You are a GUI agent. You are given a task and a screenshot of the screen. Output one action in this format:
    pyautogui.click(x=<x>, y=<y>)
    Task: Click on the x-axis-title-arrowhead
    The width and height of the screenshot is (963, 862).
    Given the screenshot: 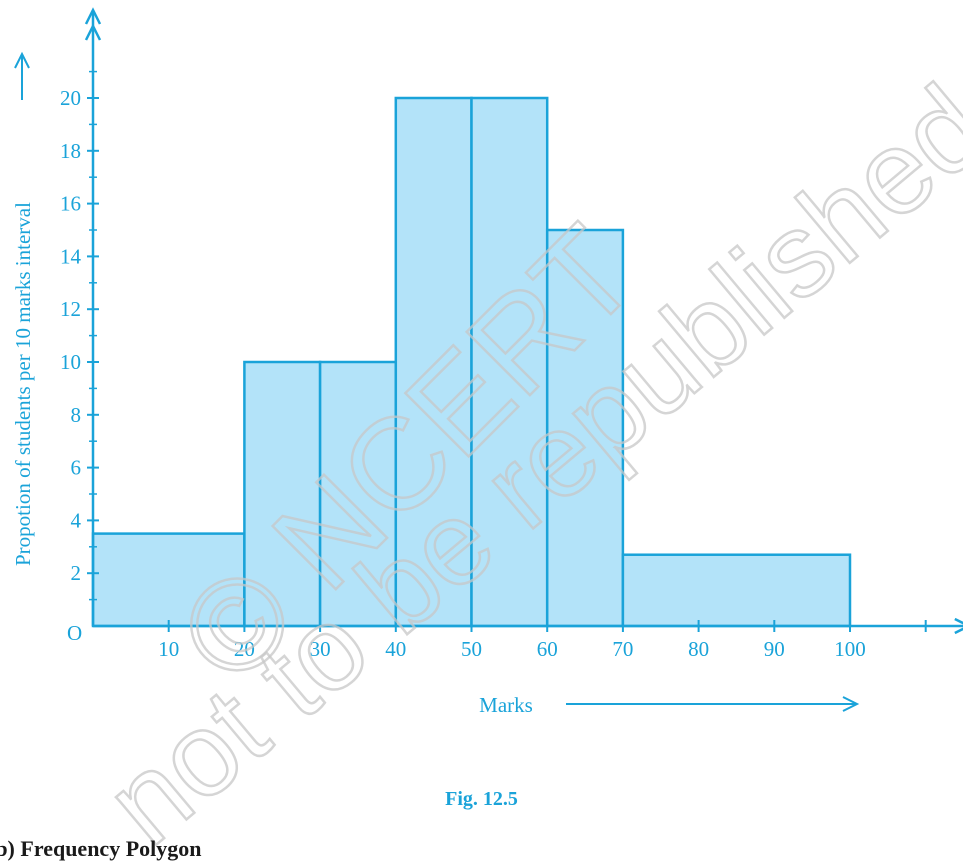 What is the action you would take?
    pyautogui.click(x=851, y=704)
    